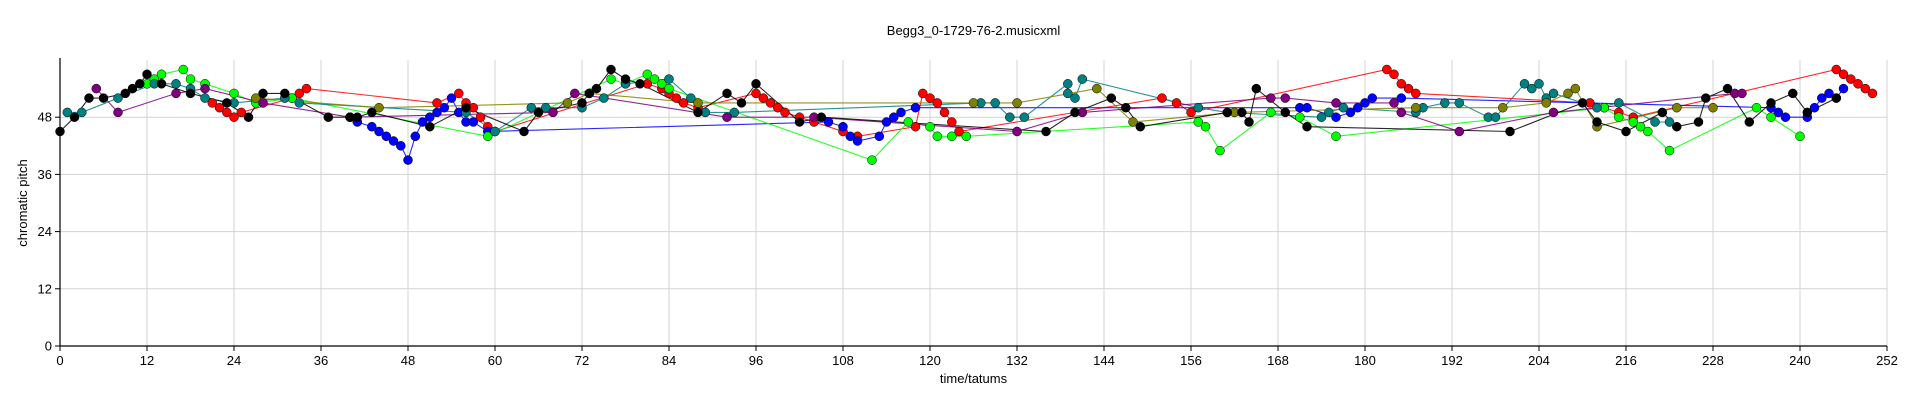  What do you see at coordinates (48, 346) in the screenshot?
I see `y-tick-label: 0` at bounding box center [48, 346].